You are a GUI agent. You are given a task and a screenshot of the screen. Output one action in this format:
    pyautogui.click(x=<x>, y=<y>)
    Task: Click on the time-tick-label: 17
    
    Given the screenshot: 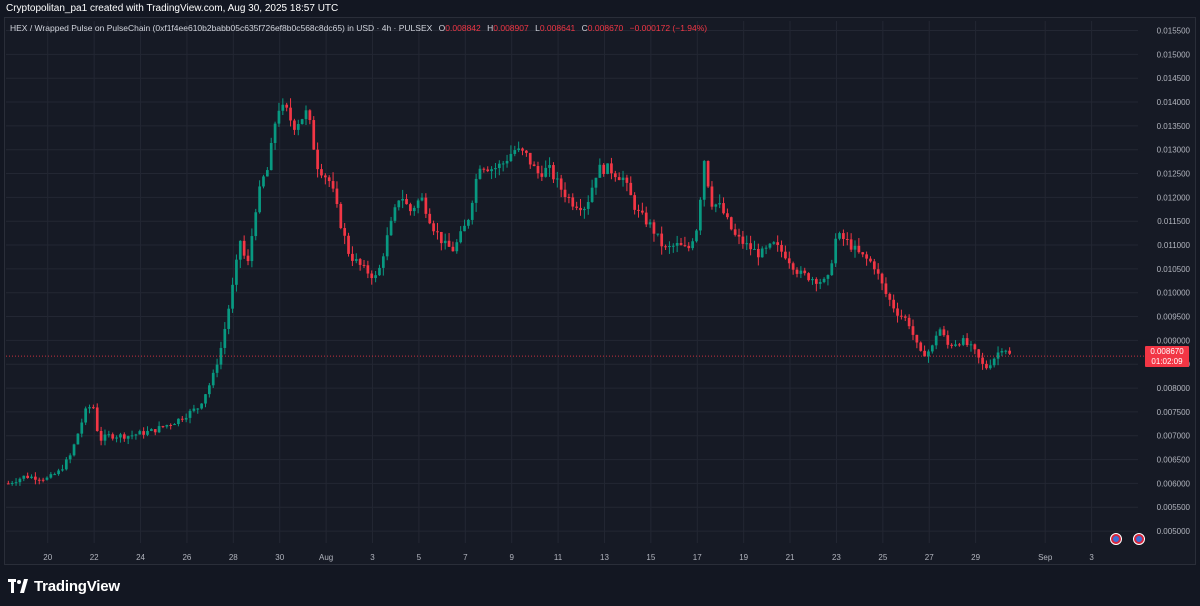 What is the action you would take?
    pyautogui.click(x=697, y=557)
    